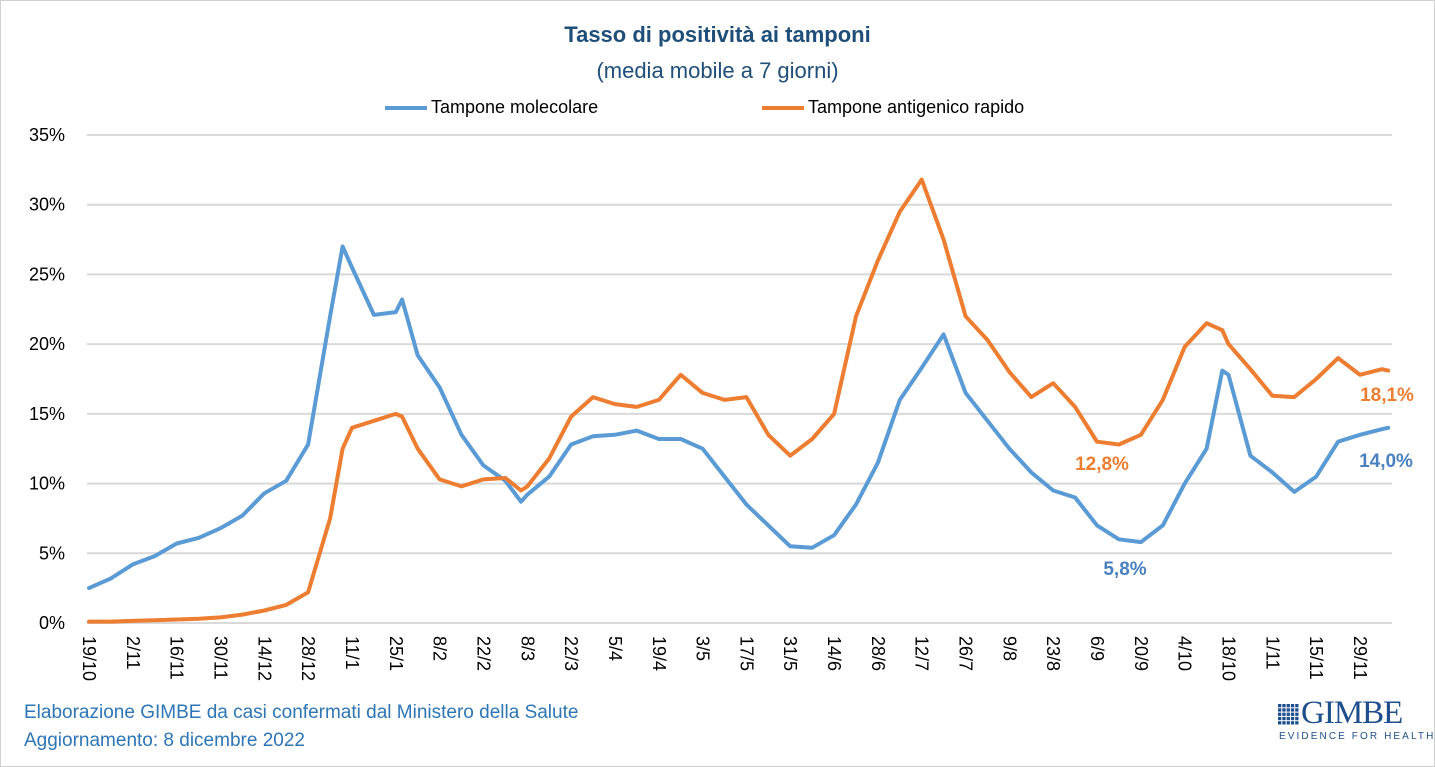  I want to click on legend-label: Tampone molecolare, so click(515, 107).